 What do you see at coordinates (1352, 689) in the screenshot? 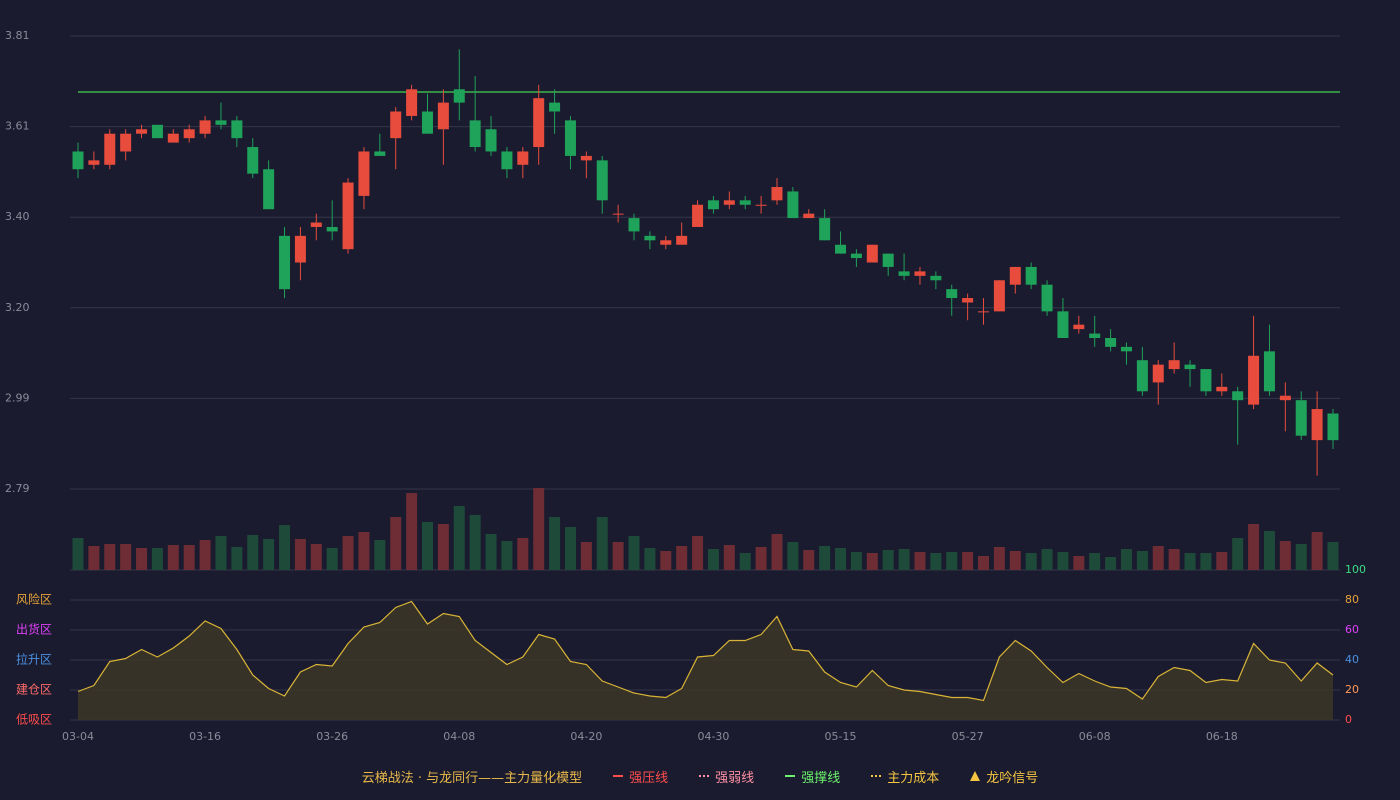
I see `y2-tick-label: 20` at bounding box center [1352, 689].